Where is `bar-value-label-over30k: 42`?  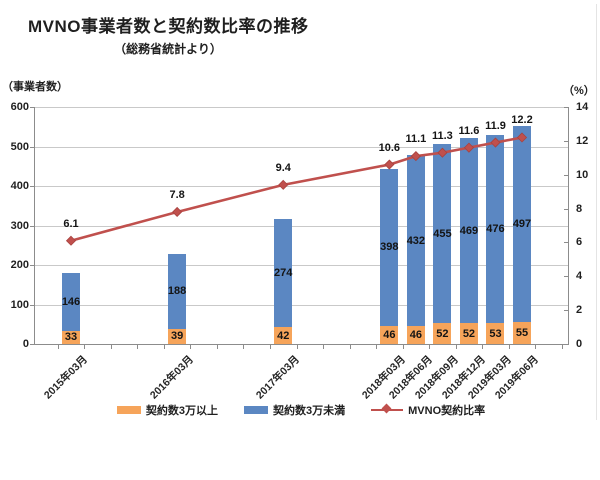 bar-value-label-over30k: 42 is located at coordinates (283, 335).